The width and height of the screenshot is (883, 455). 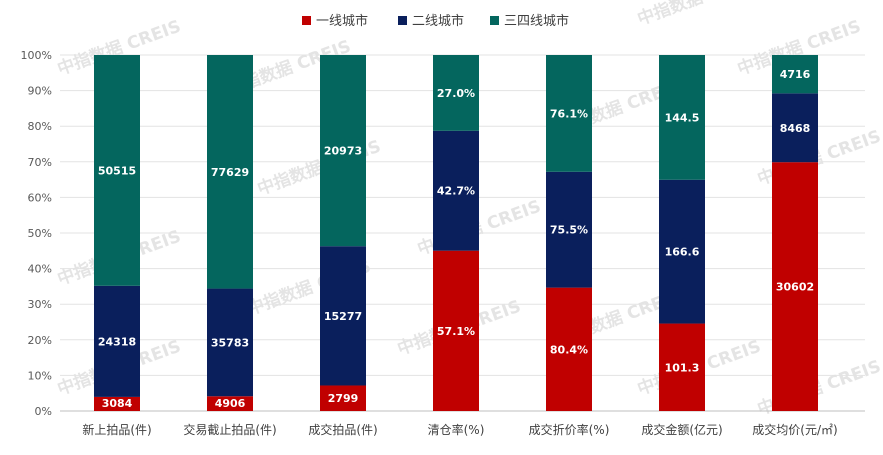 I want to click on data-label: 24318, so click(x=117, y=341).